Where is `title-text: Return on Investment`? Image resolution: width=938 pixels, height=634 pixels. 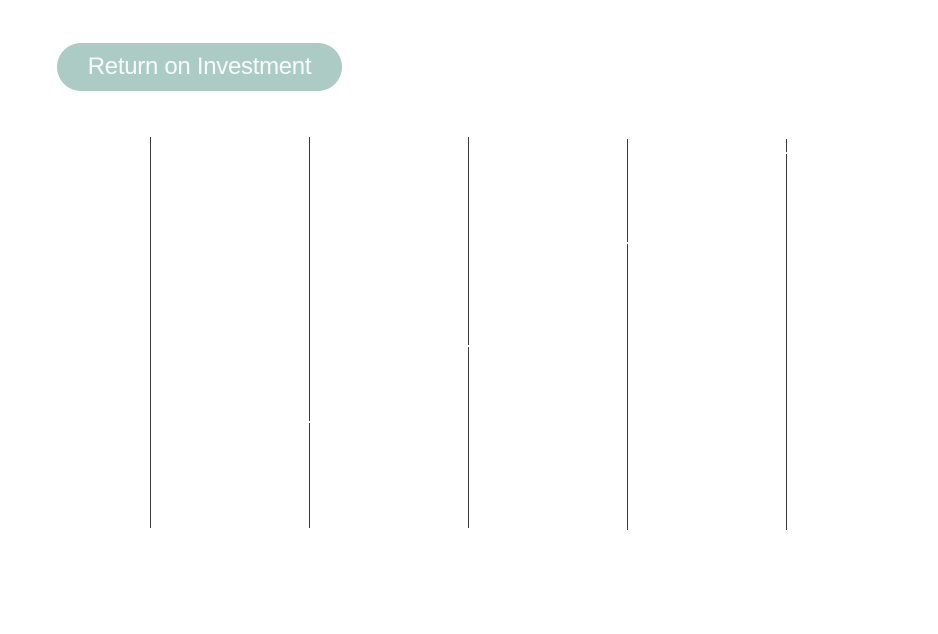 title-text: Return on Investment is located at coordinates (199, 66).